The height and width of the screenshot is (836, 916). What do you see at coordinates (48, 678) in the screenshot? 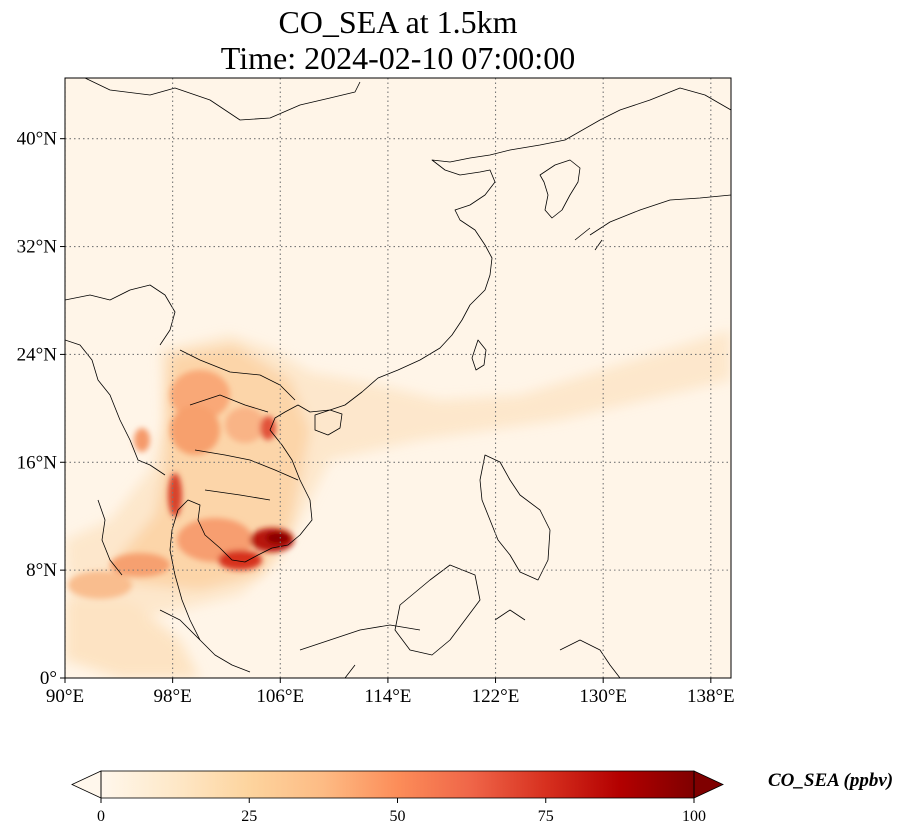
I see `lat-tick-label: 0°` at bounding box center [48, 678].